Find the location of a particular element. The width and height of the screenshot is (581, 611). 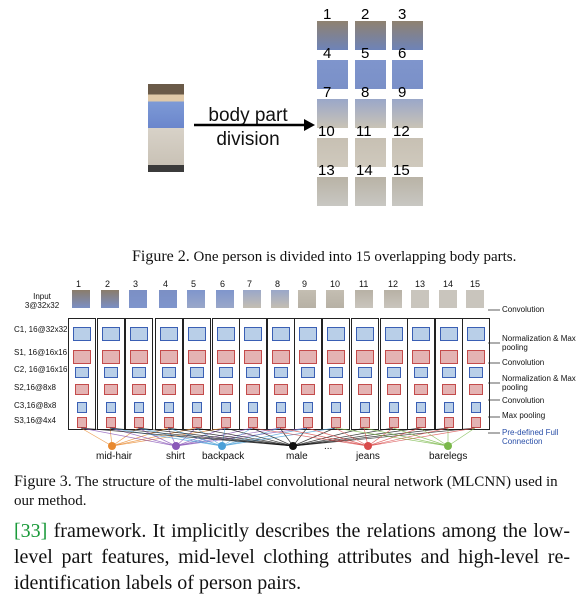

part-number: 4 is located at coordinates (327, 53).